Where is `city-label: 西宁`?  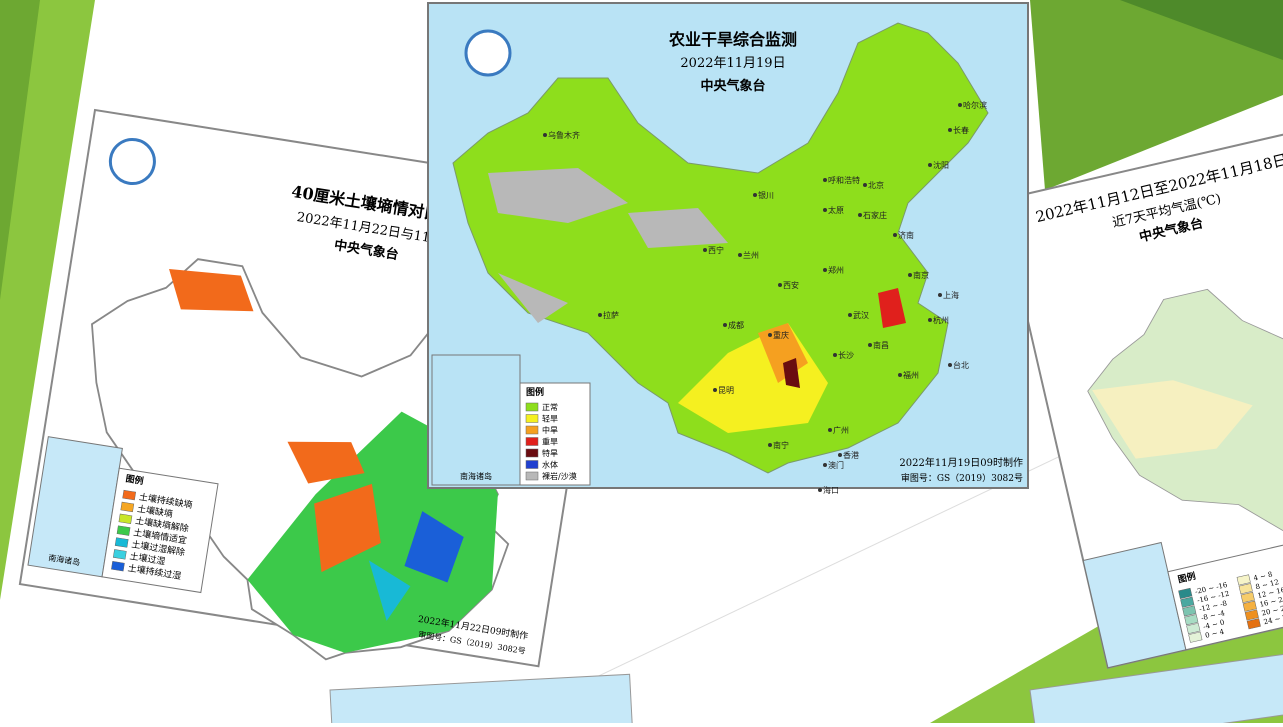
city-label: 西宁 is located at coordinates (716, 250).